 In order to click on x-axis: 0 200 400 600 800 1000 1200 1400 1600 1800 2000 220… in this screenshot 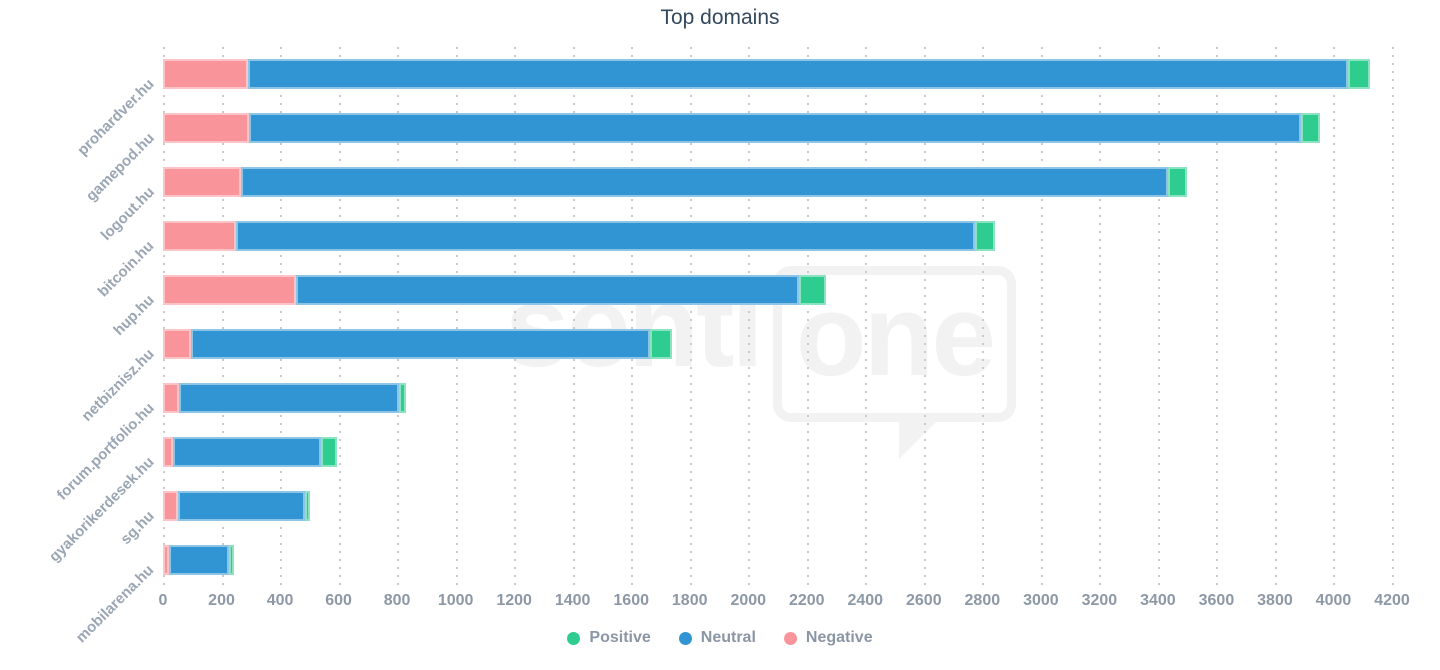, I will do `click(786, 603)`.